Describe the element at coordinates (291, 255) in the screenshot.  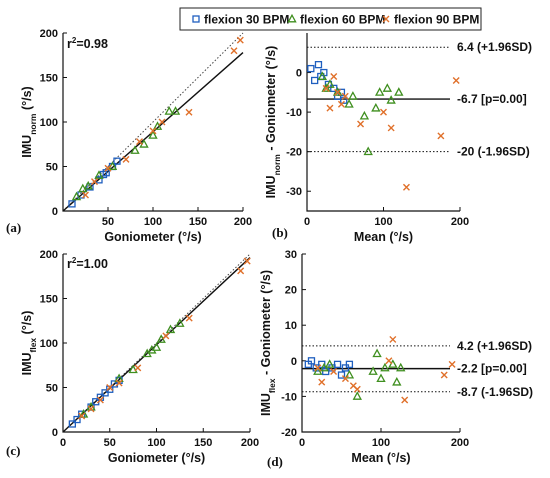
I see `y-tick-label: 30` at that location.